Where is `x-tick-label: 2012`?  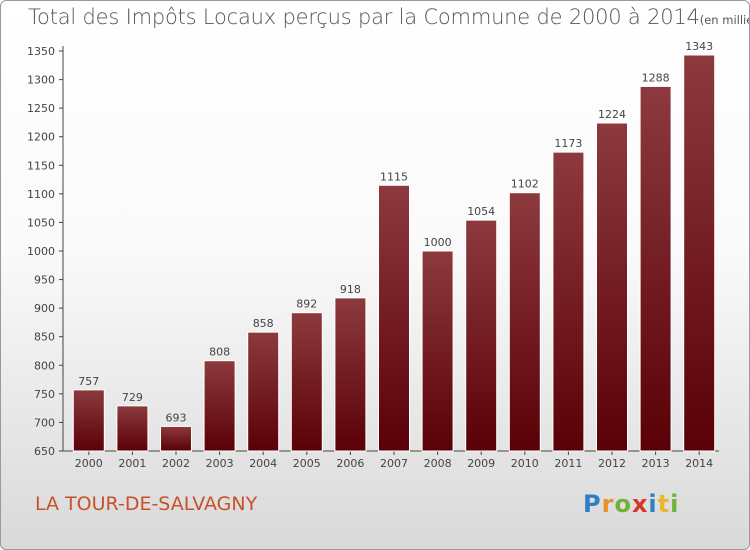
x-tick-label: 2012 is located at coordinates (612, 463).